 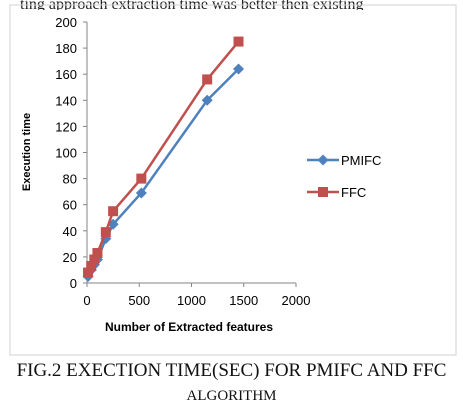 I want to click on x-tick-label: 1500, so click(x=243, y=300).